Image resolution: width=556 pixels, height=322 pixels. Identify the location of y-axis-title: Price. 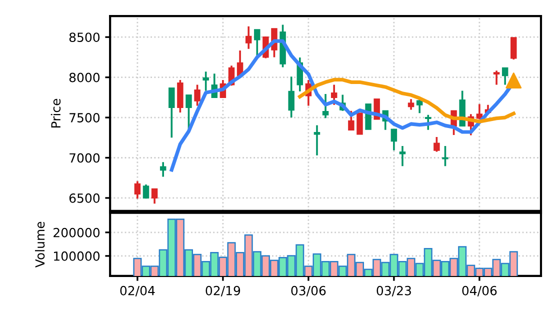
(55, 113).